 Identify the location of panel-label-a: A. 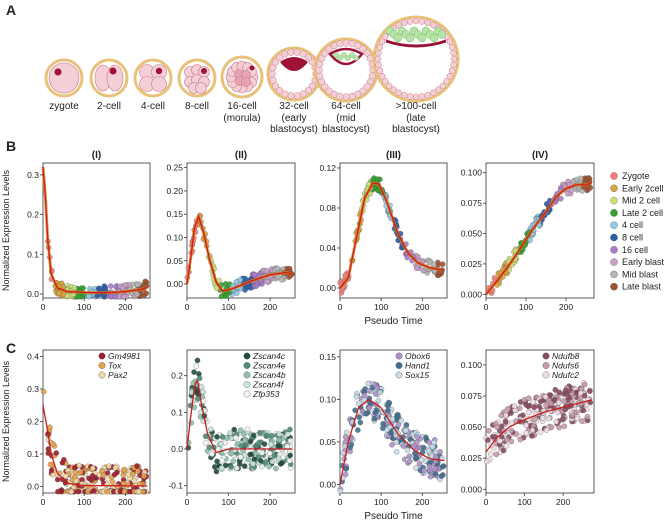
(11, 10).